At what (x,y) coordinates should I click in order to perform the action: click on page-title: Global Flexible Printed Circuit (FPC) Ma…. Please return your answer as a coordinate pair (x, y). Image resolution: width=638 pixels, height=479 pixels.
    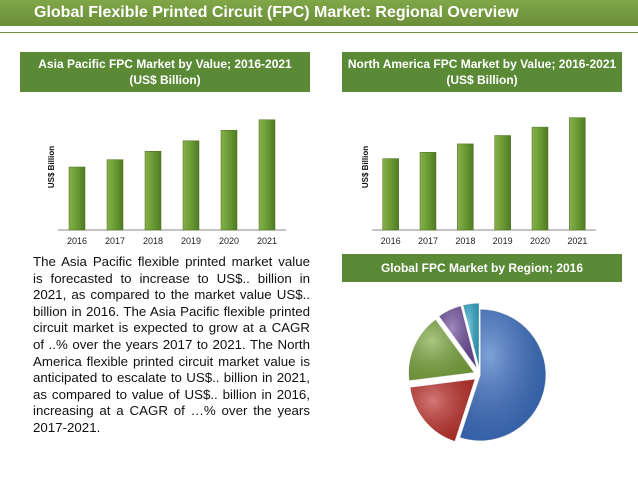
    Looking at the image, I should click on (319, 13).